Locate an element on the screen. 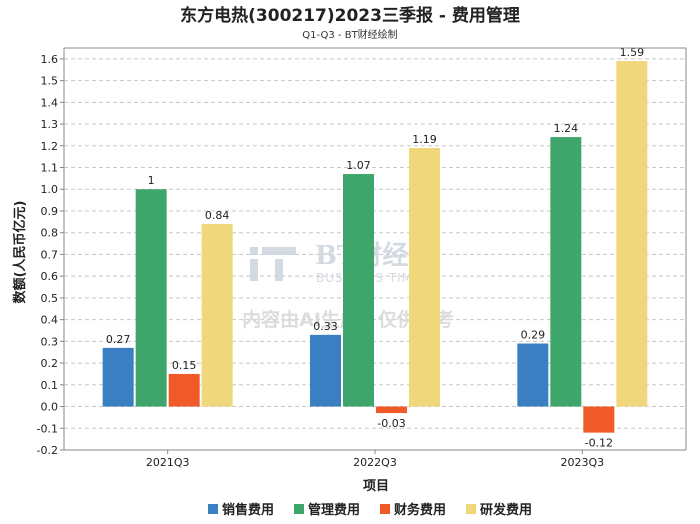 The height and width of the screenshot is (524, 700). bar-2021Q3-销售费用 is located at coordinates (118, 377).